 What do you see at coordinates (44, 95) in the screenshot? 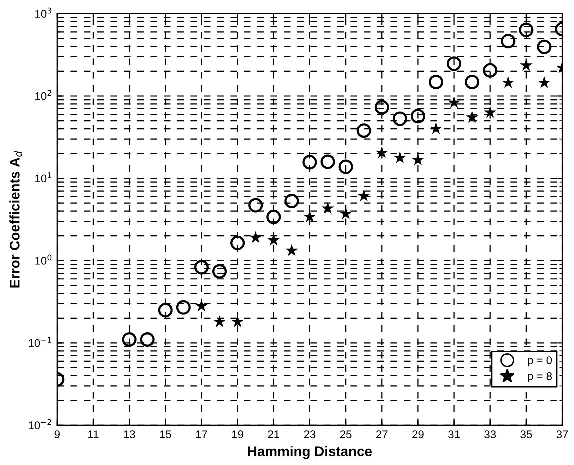
I see `y-tick-label: 10$^{2}$` at bounding box center [44, 95].